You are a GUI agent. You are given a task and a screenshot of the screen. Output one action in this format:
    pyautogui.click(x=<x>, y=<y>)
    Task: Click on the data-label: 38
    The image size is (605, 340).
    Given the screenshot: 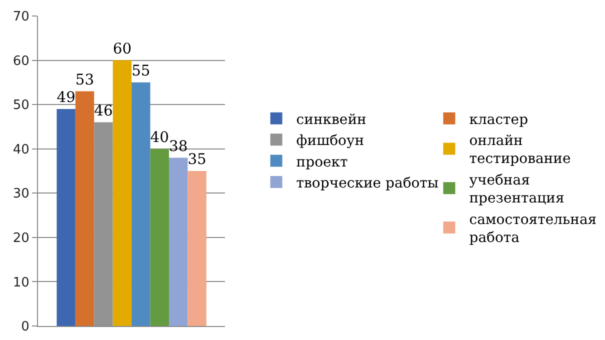 What is the action you would take?
    pyautogui.click(x=178, y=146)
    